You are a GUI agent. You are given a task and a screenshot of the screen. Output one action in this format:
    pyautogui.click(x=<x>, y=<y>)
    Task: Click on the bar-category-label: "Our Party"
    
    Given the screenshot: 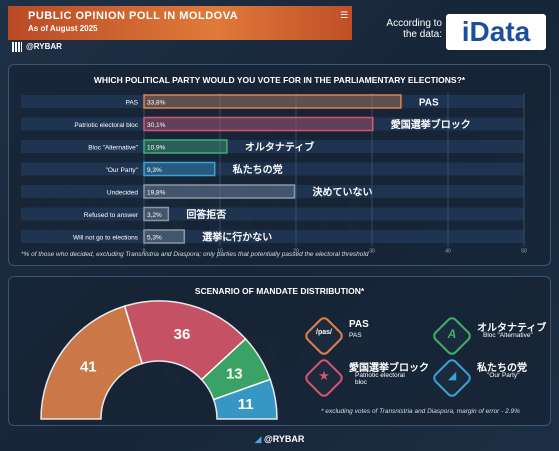 What is the action you would take?
    pyautogui.click(x=122, y=170)
    